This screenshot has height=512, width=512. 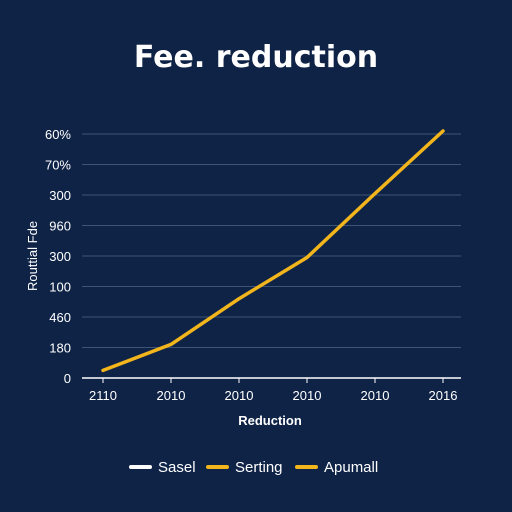 What do you see at coordinates (60, 226) in the screenshot?
I see `y-tick-label: 960` at bounding box center [60, 226].